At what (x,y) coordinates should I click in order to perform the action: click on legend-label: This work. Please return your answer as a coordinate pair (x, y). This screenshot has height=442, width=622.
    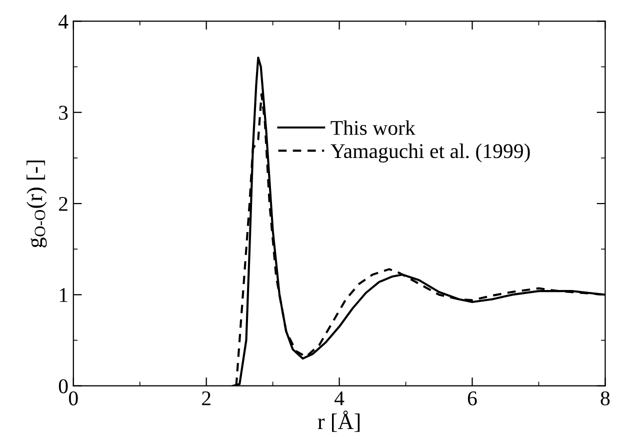
    Looking at the image, I should click on (373, 127).